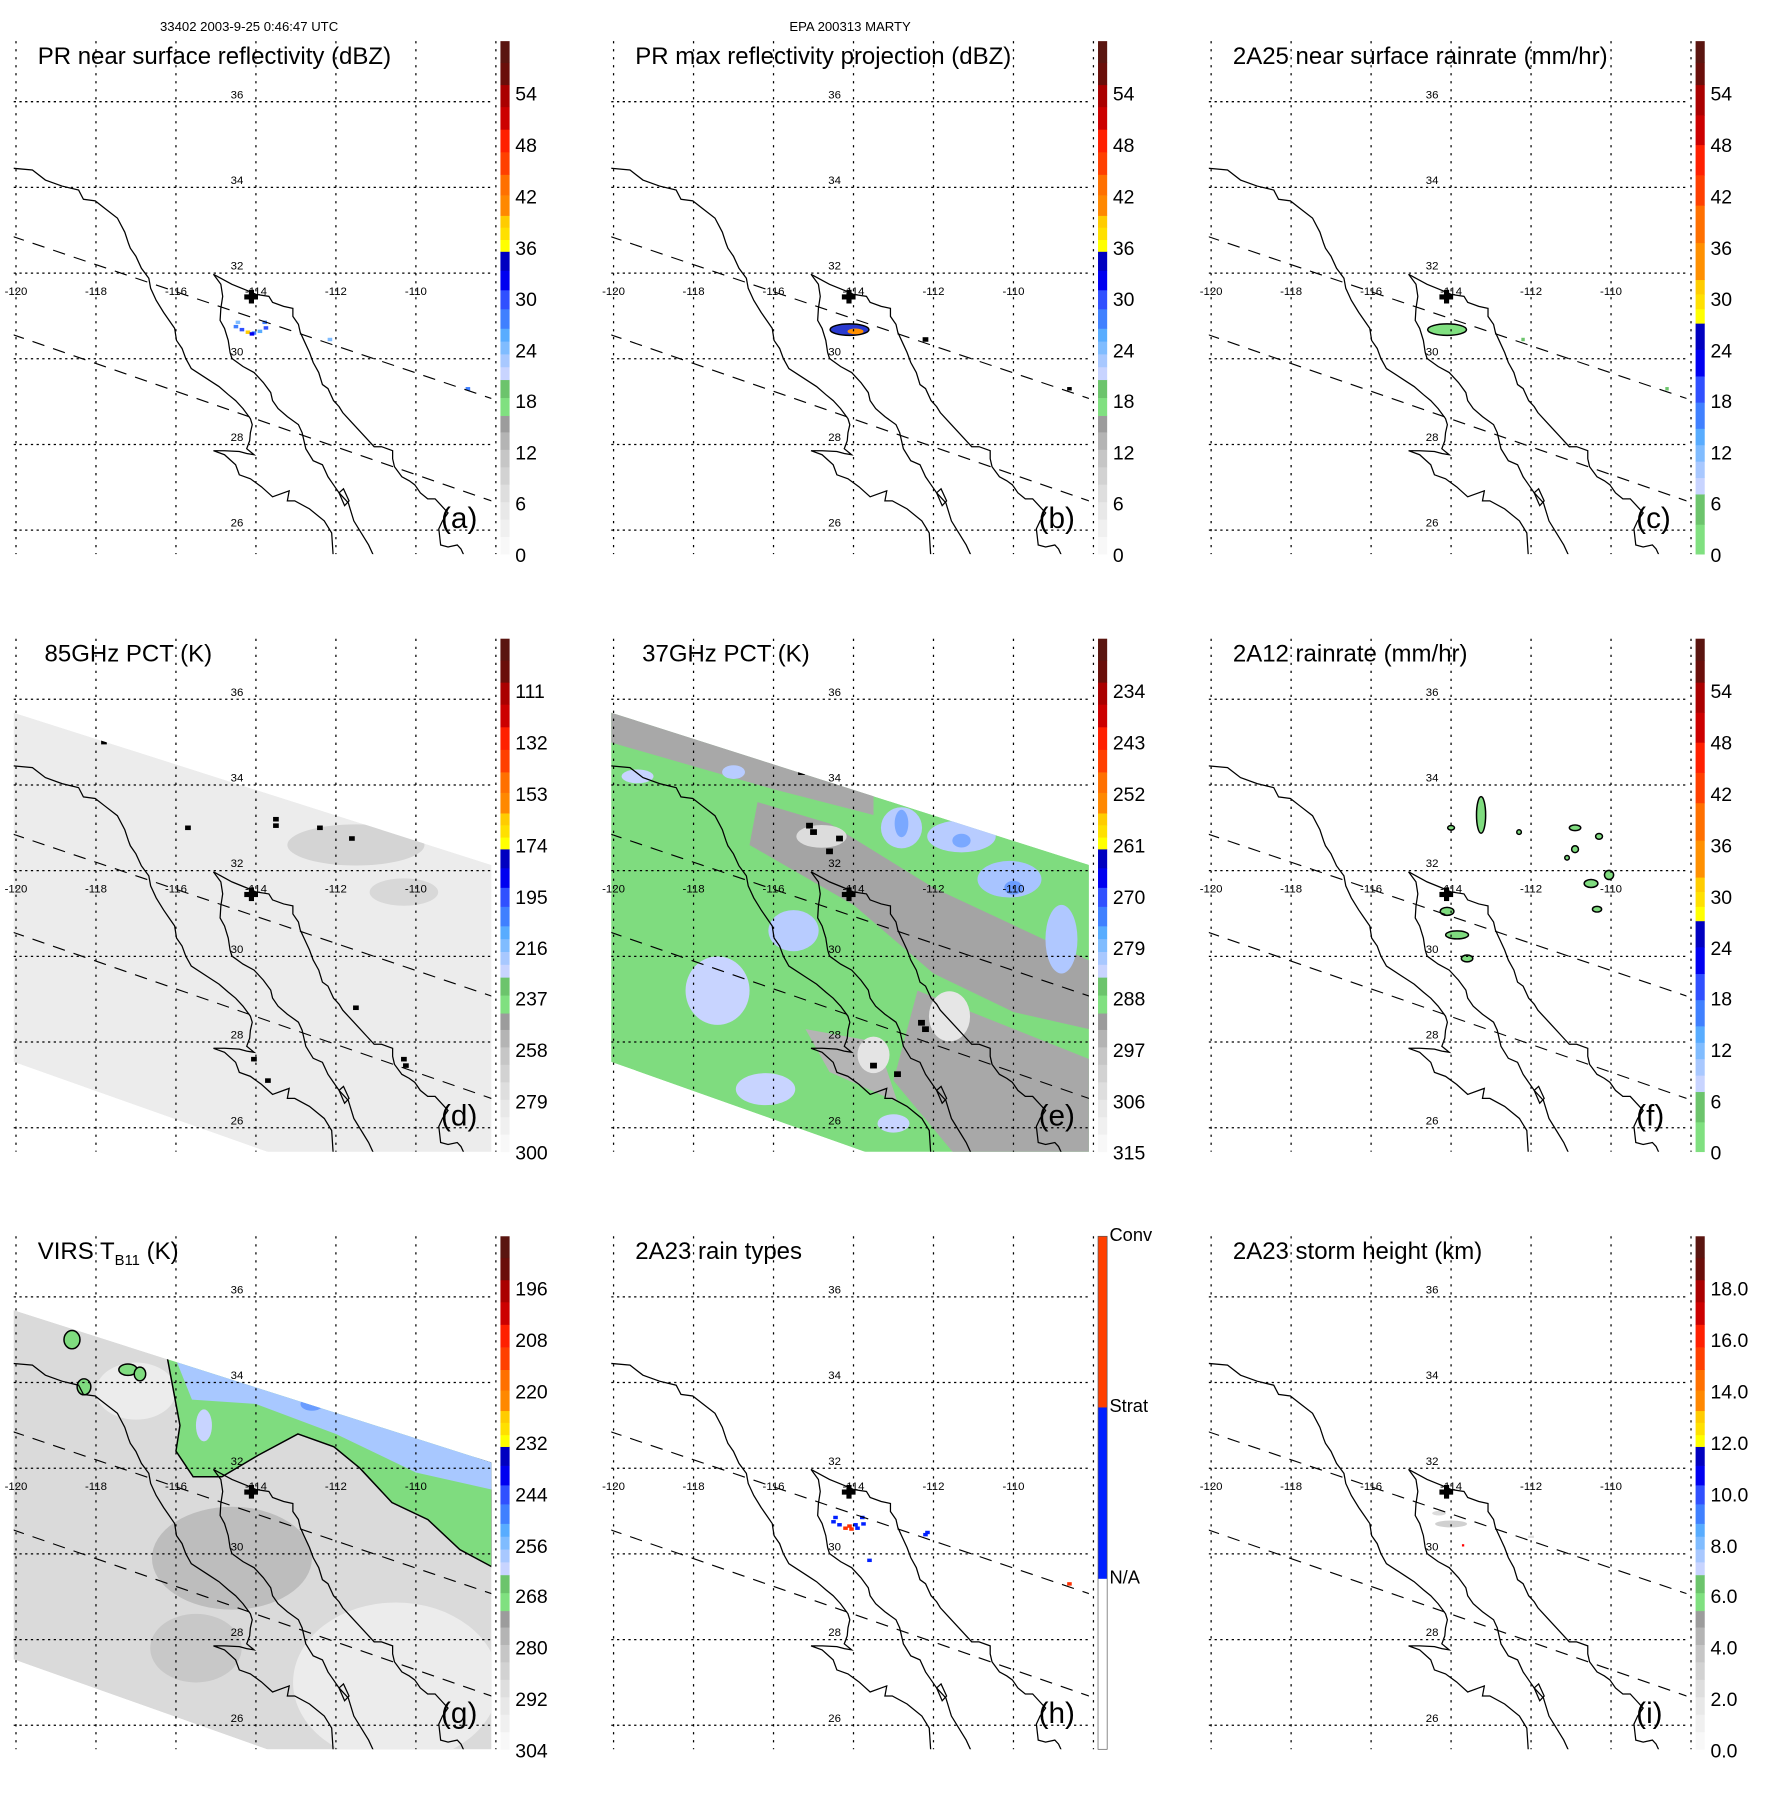 The height and width of the screenshot is (1793, 1771). Describe the element at coordinates (1721, 1051) in the screenshot. I see `colorbar-label: 12` at that location.